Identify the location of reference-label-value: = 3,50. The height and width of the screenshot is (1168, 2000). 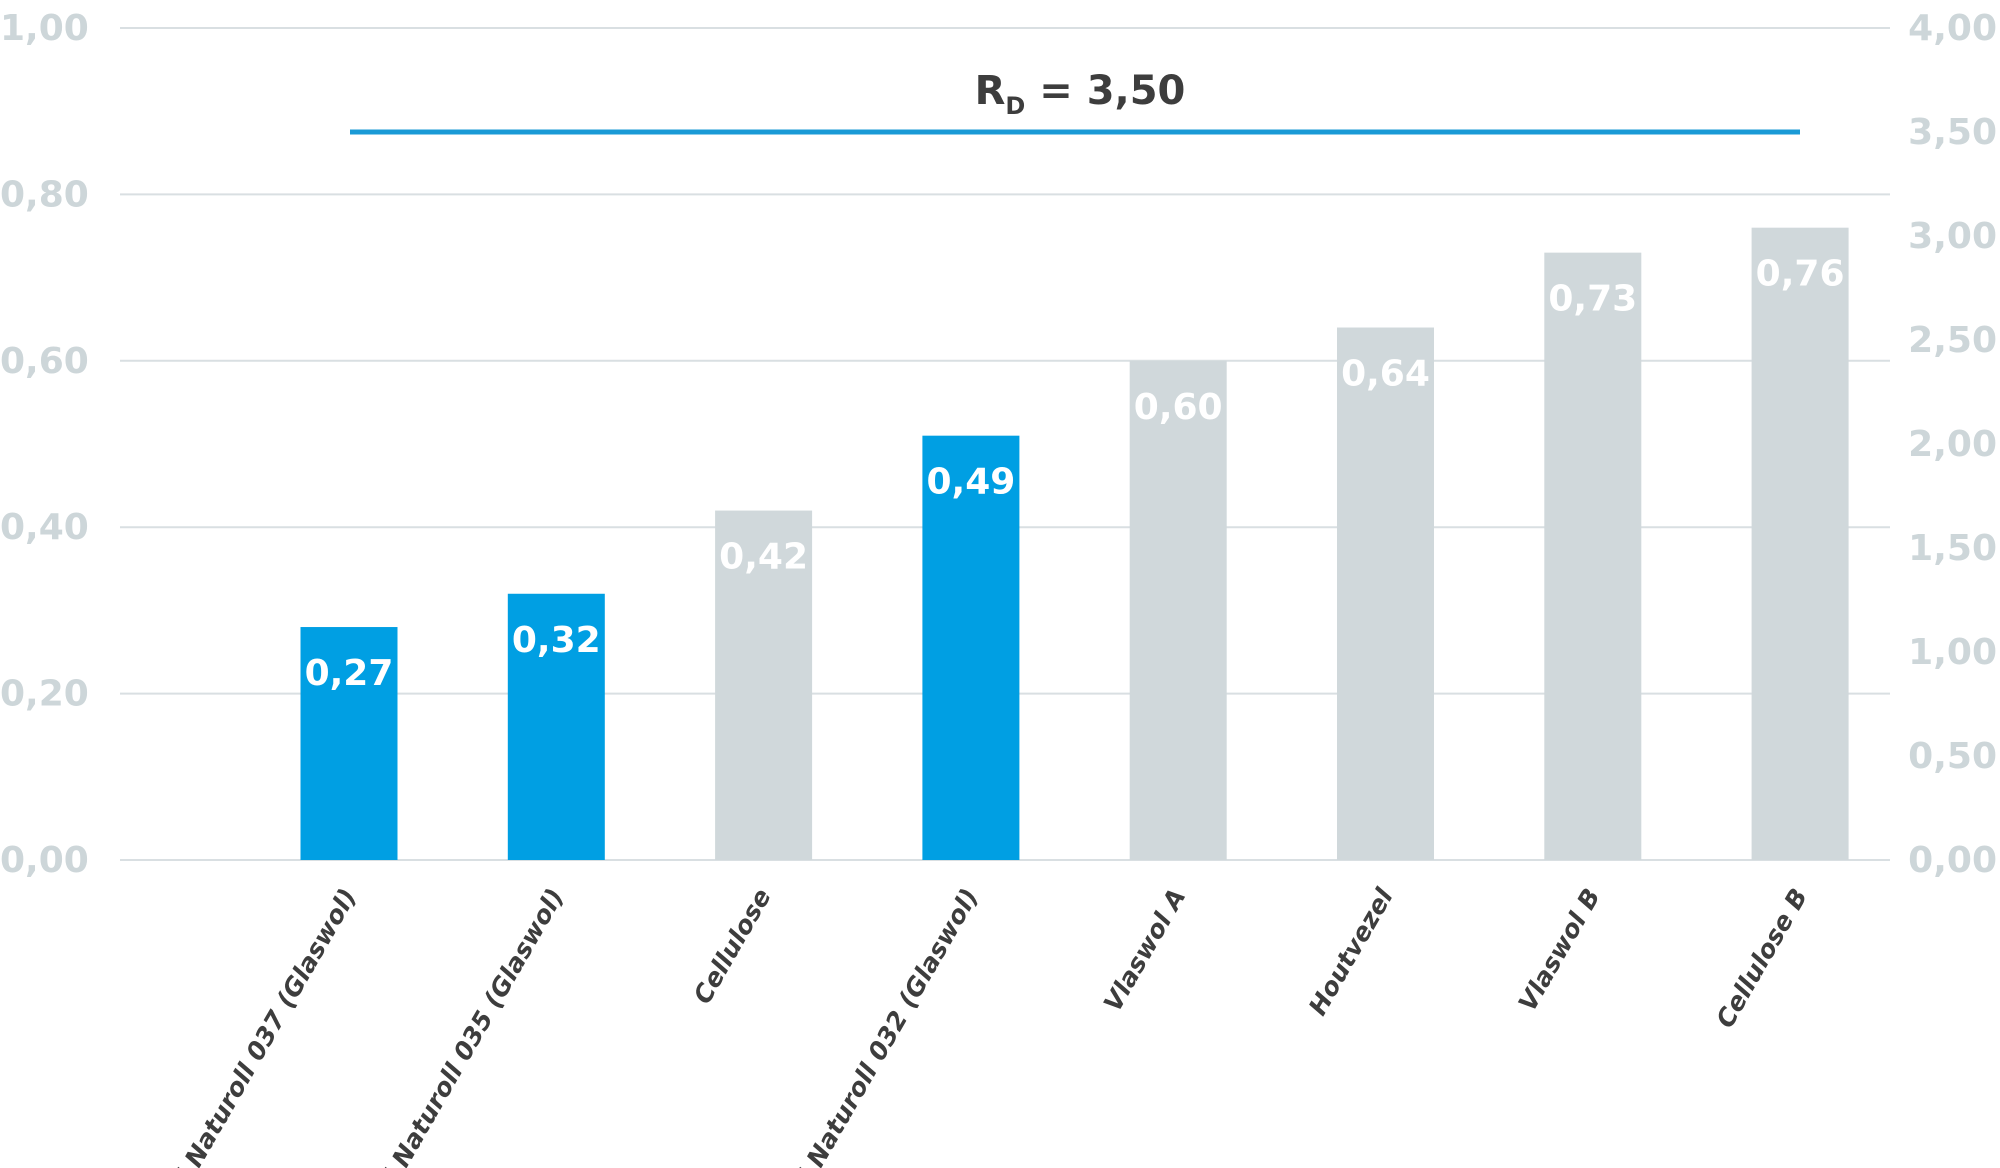
(1105, 91).